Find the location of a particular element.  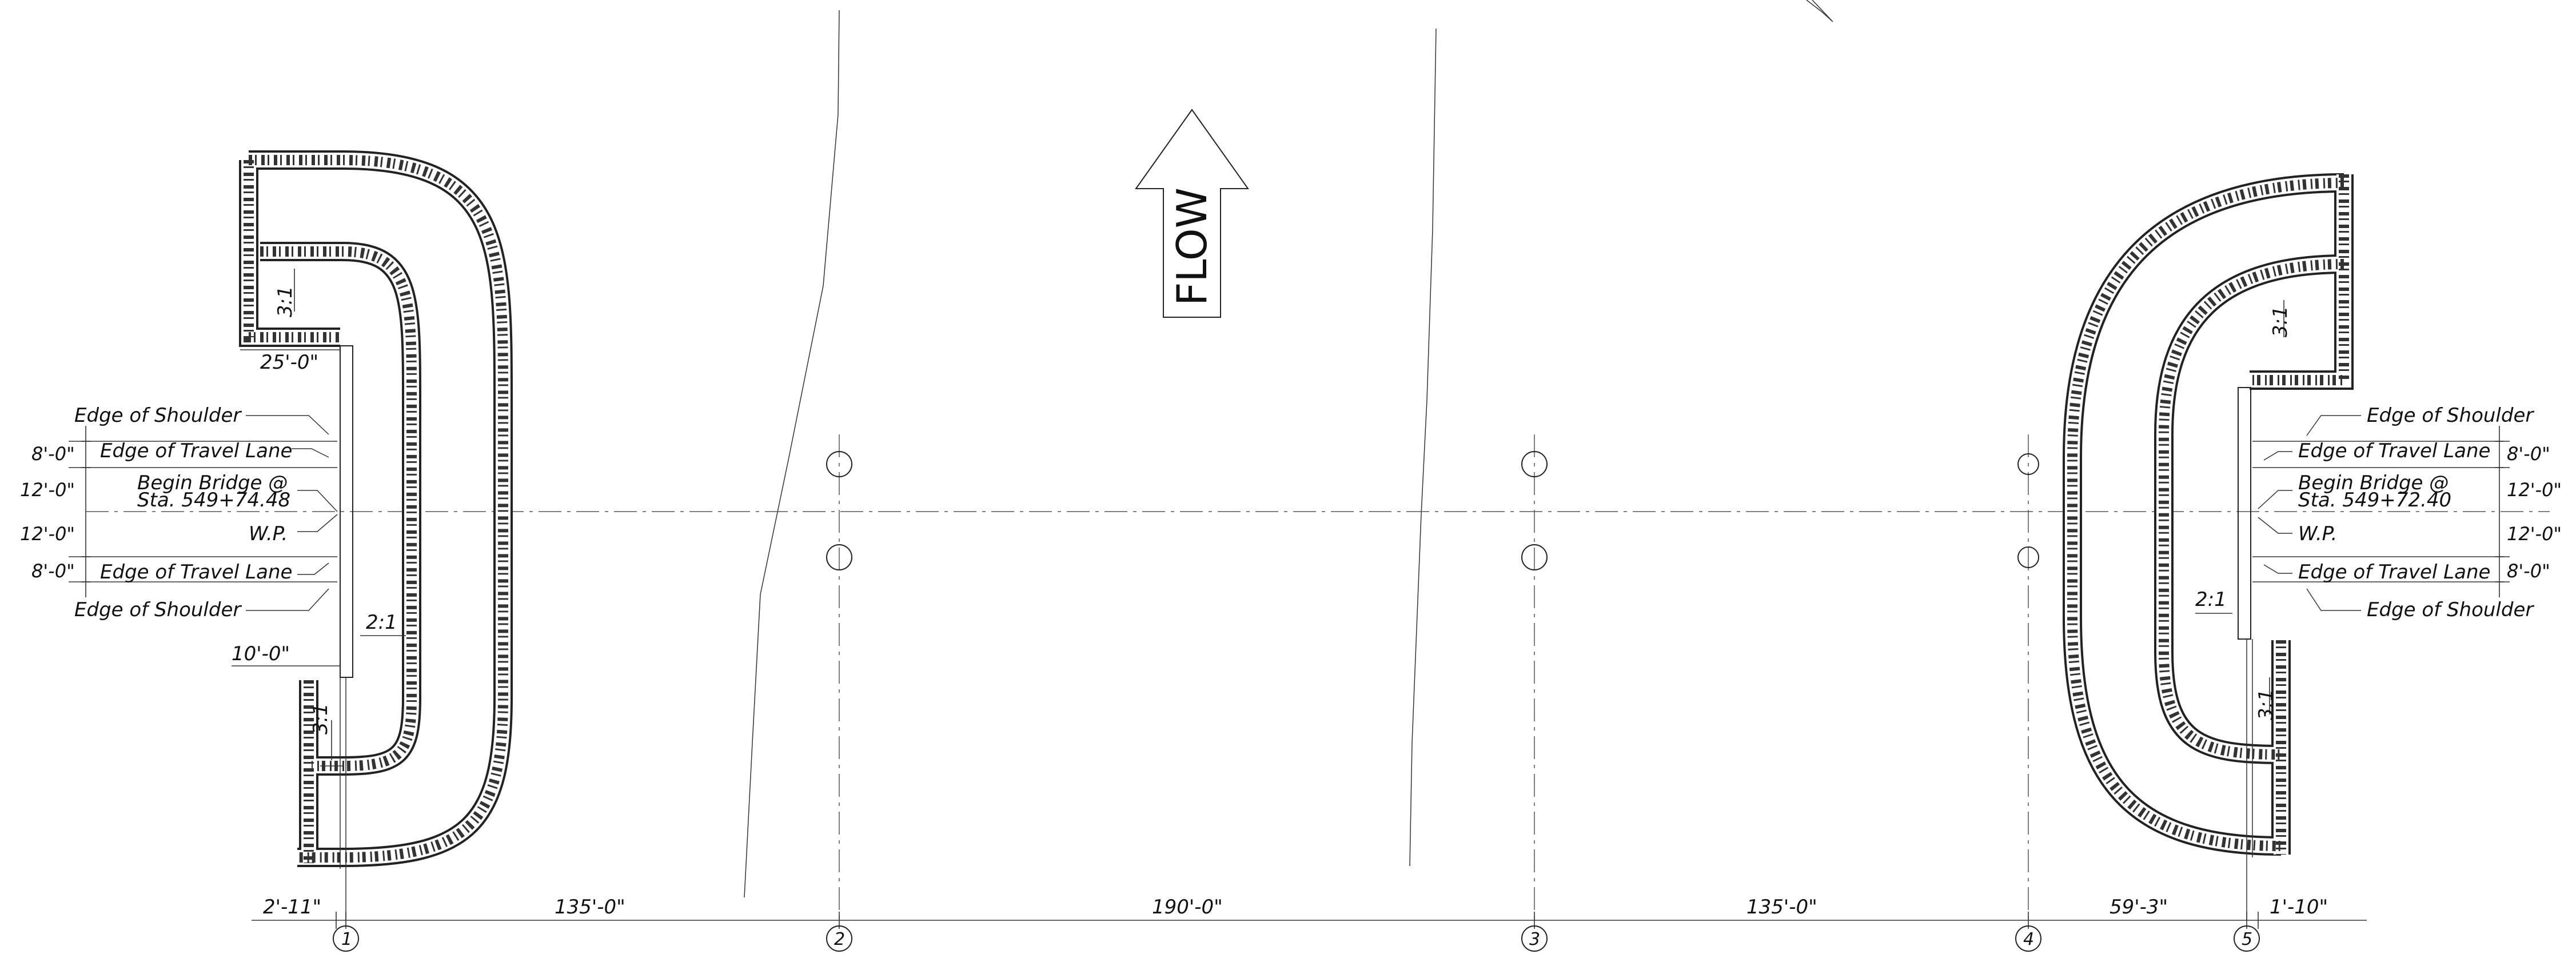

right-abutment-riprap is located at coordinates (2208, 547).